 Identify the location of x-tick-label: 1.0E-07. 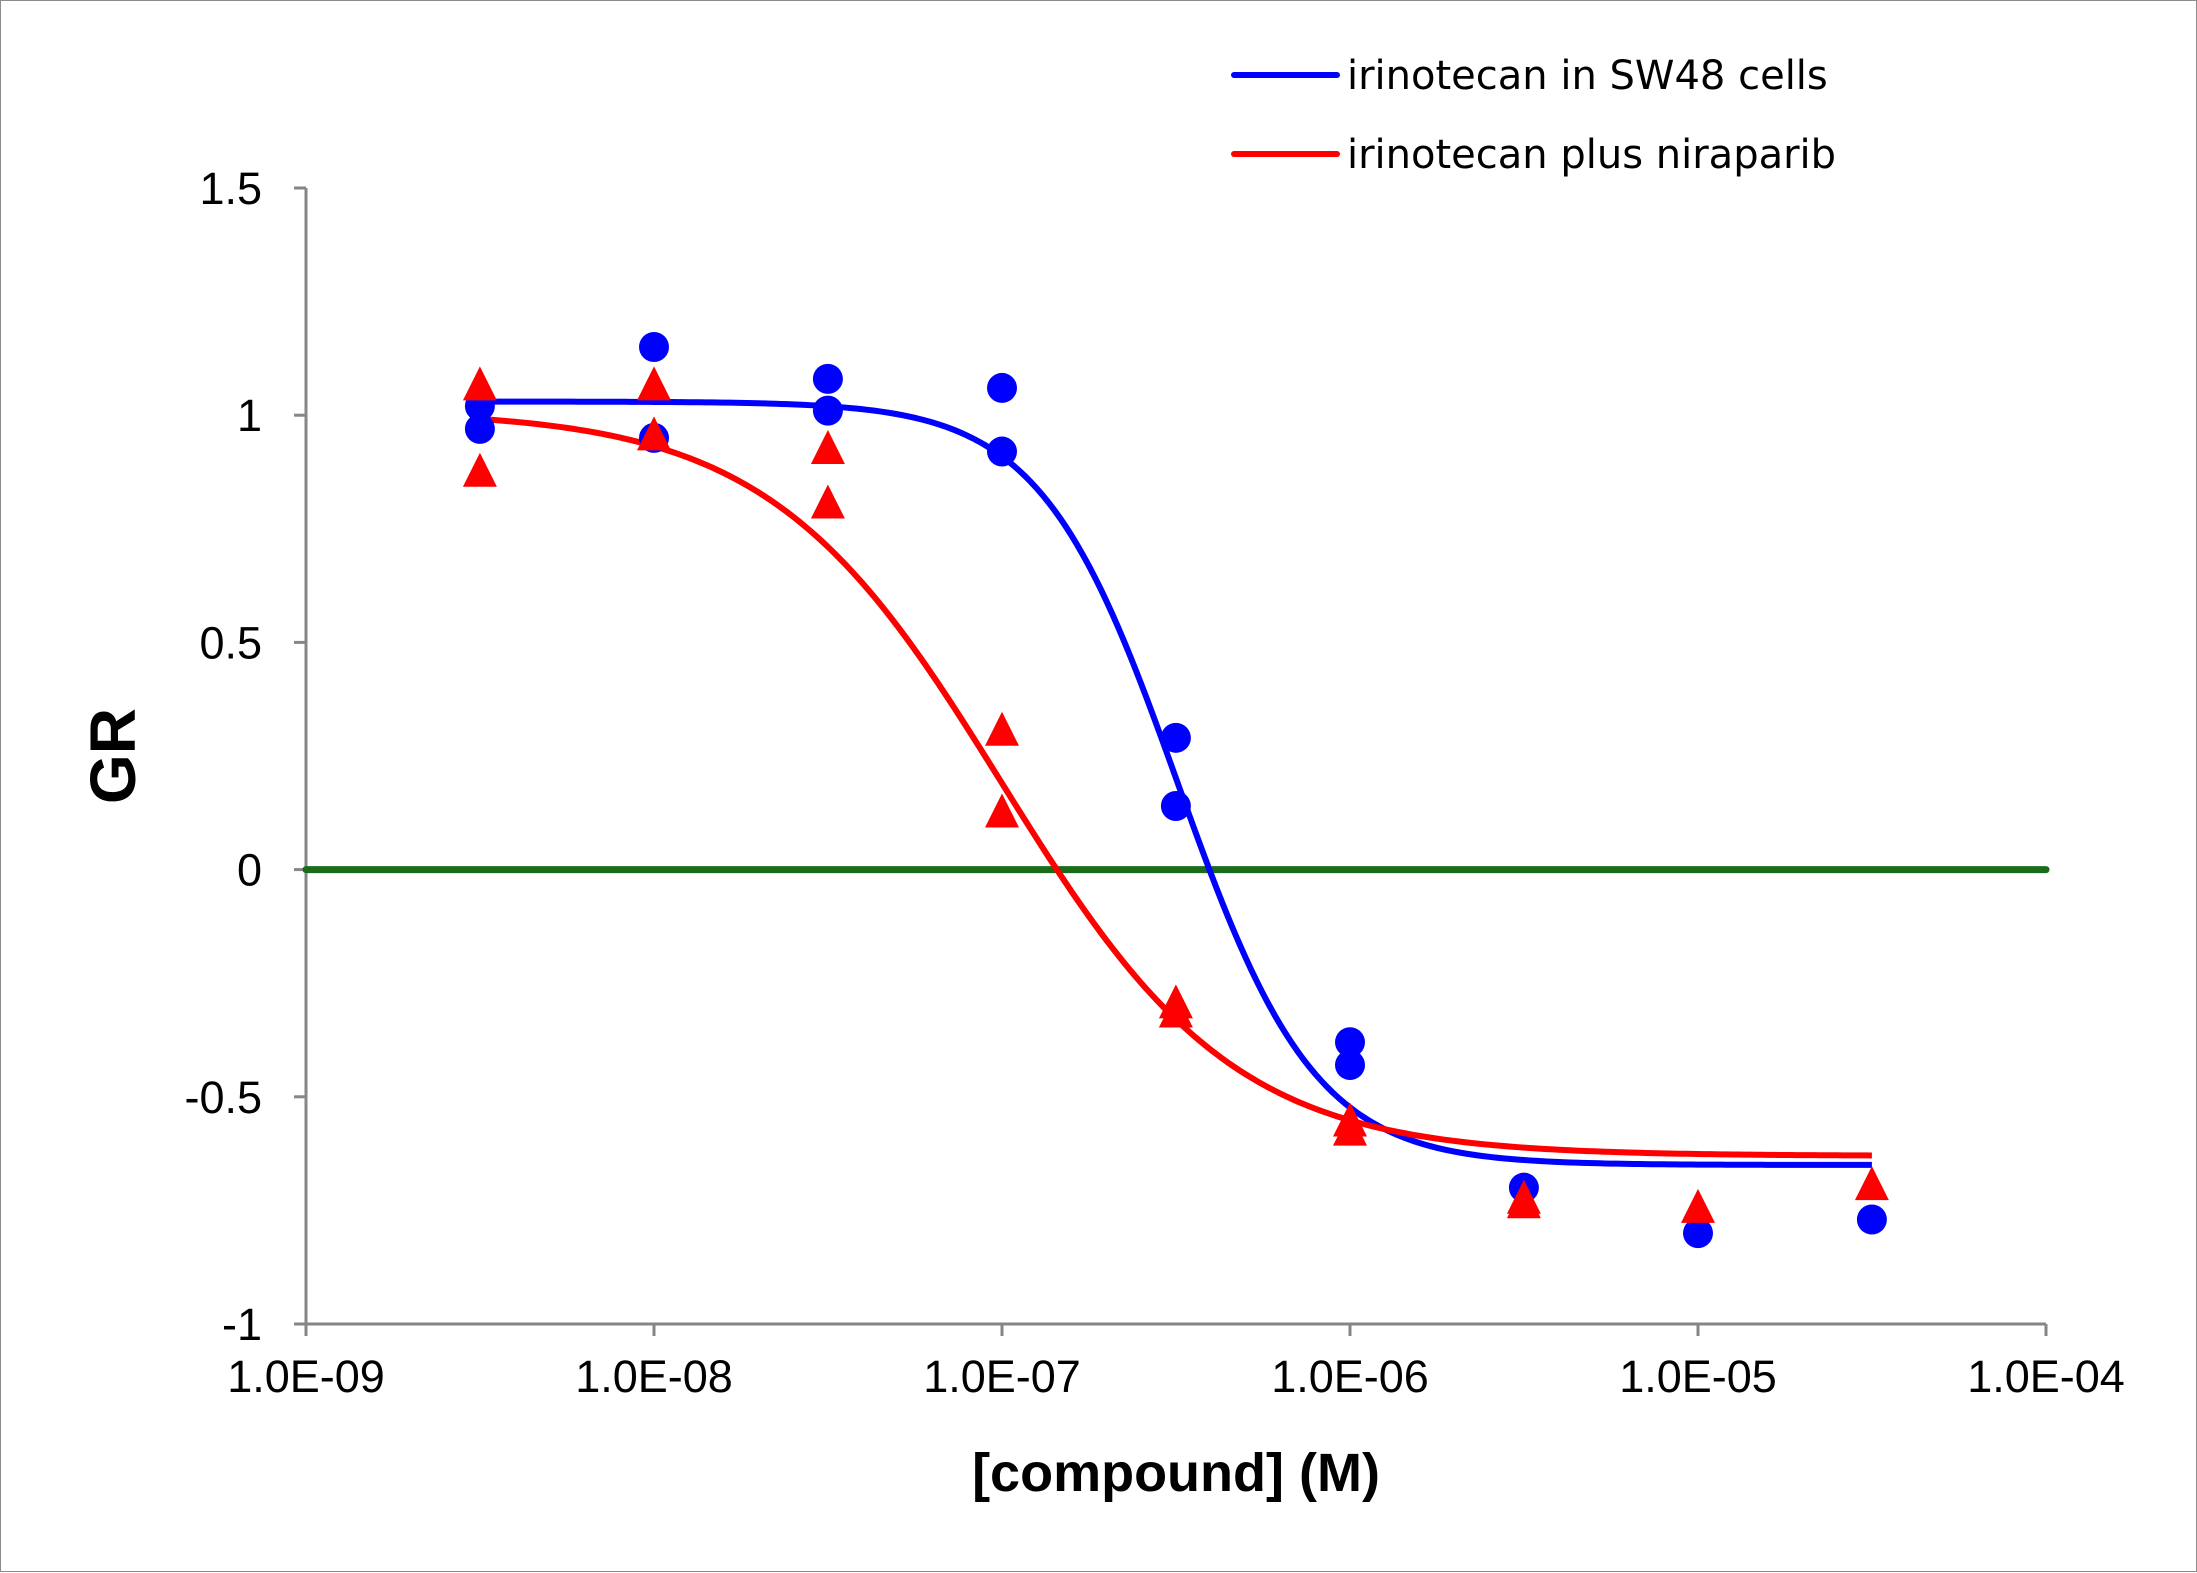
(1002, 1376).